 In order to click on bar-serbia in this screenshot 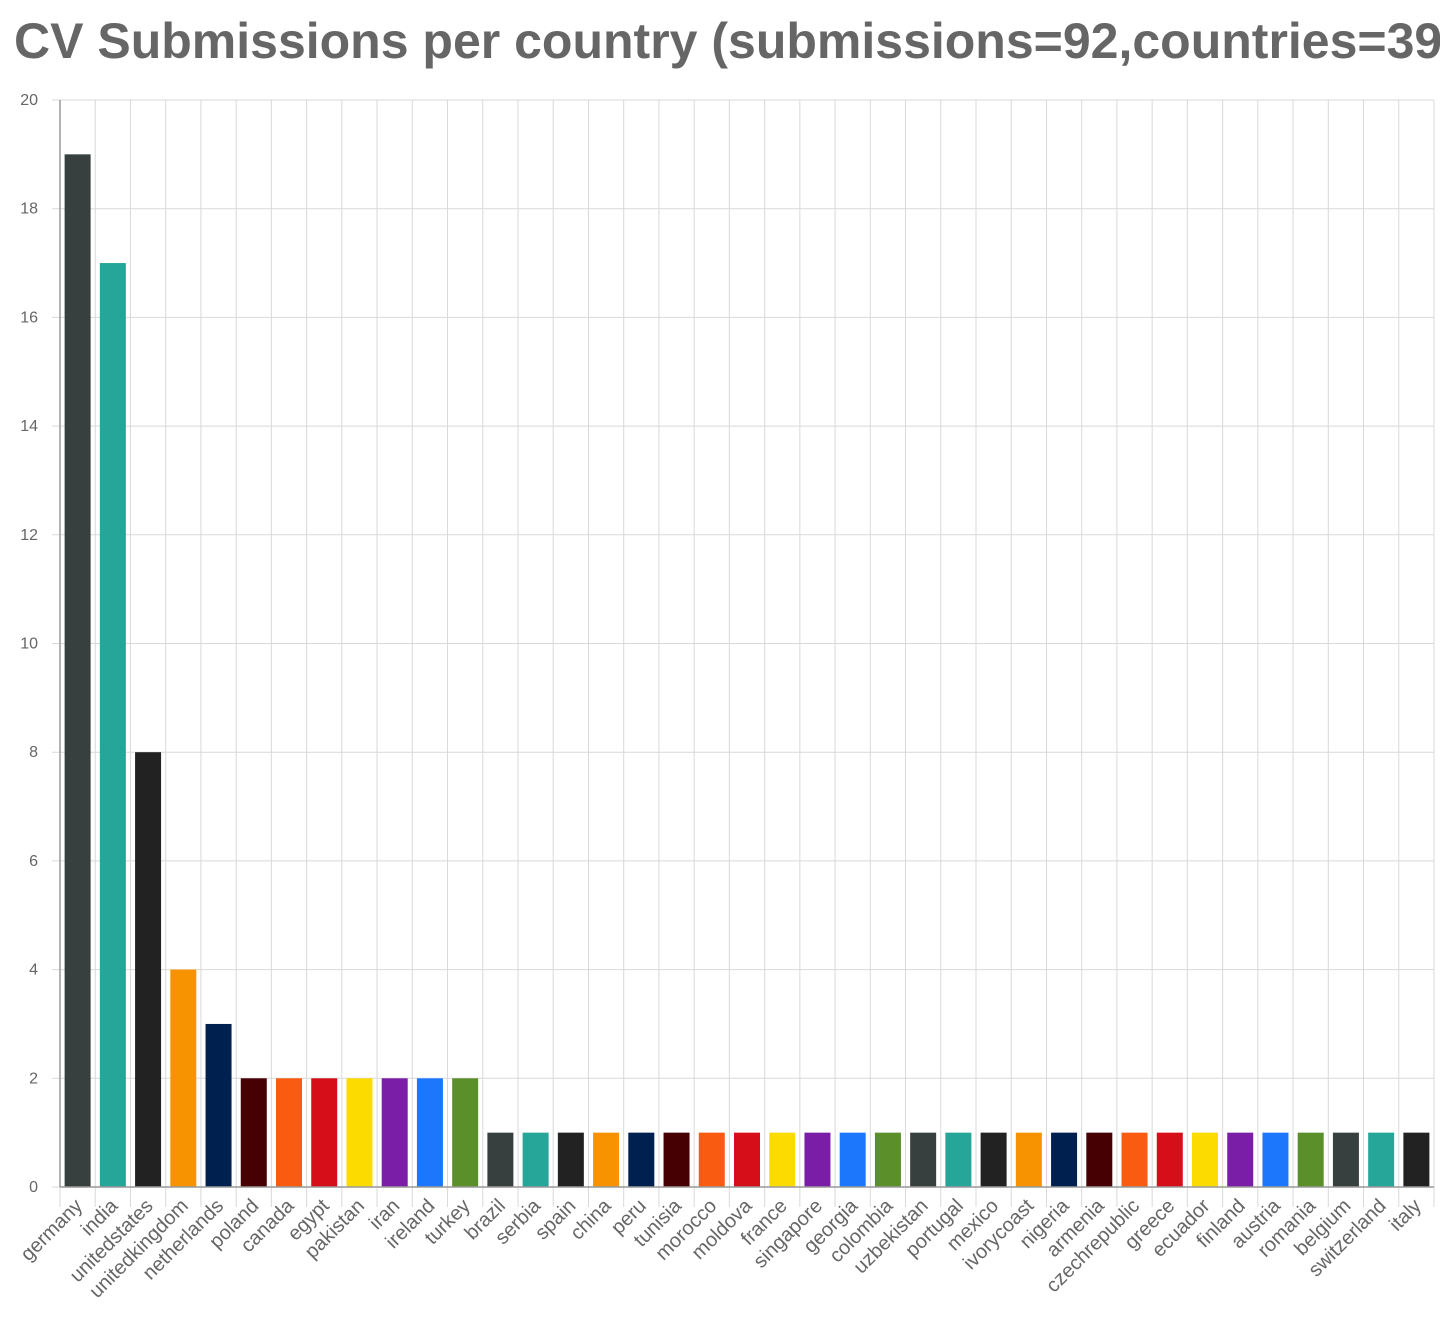, I will do `click(535, 1159)`.